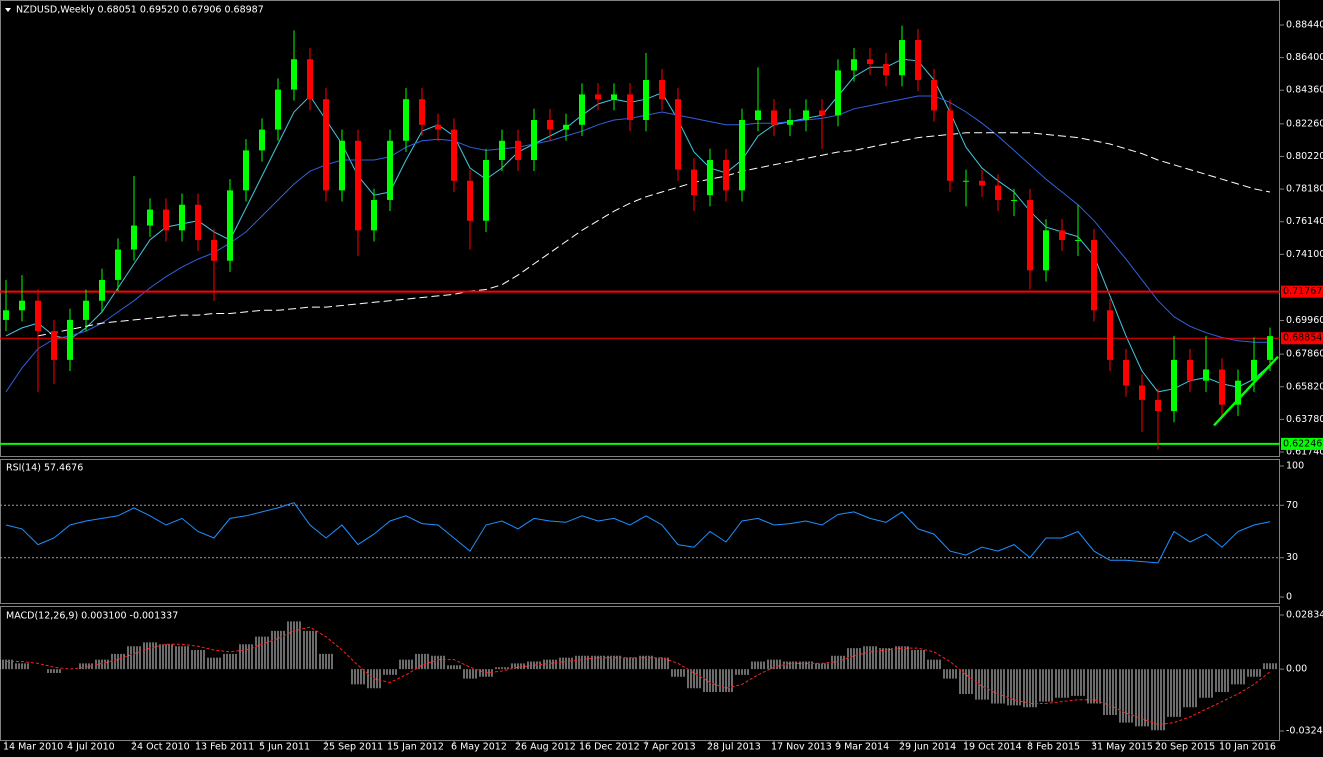 Image resolution: width=1323 pixels, height=757 pixels. What do you see at coordinates (1053, 747) in the screenshot?
I see `x-tick-label: 8 Feb 2015` at bounding box center [1053, 747].